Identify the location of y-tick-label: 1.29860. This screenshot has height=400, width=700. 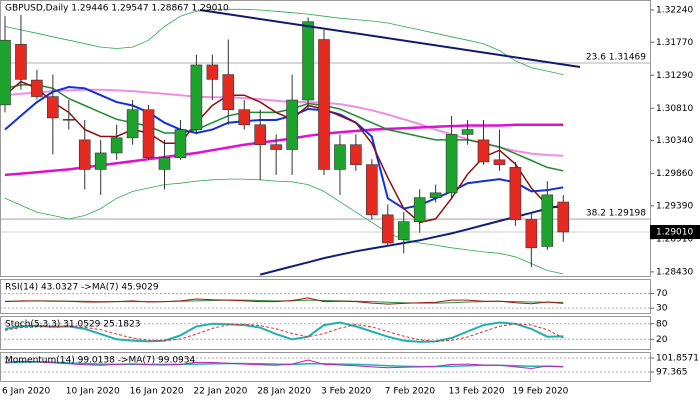
(674, 174).